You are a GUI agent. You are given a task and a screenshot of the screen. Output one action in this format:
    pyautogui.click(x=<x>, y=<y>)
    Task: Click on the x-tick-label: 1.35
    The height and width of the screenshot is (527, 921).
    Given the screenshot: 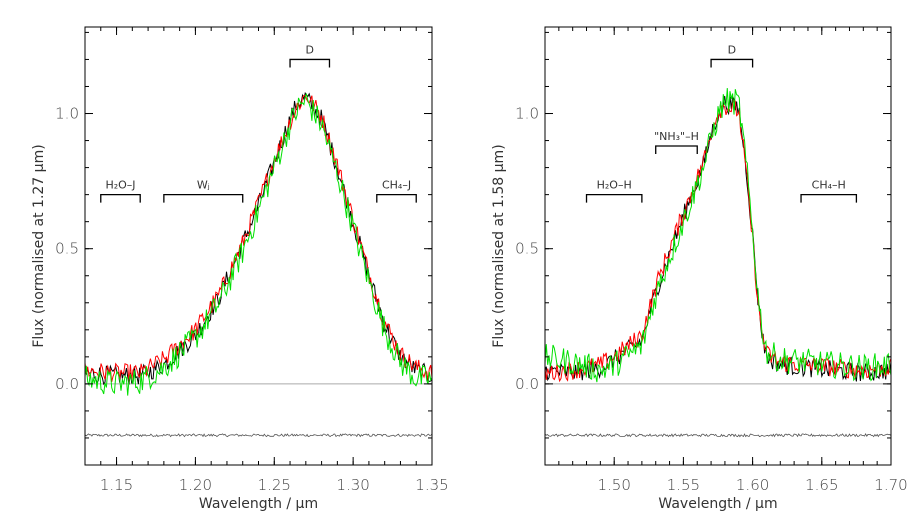 What is the action you would take?
    pyautogui.click(x=431, y=485)
    